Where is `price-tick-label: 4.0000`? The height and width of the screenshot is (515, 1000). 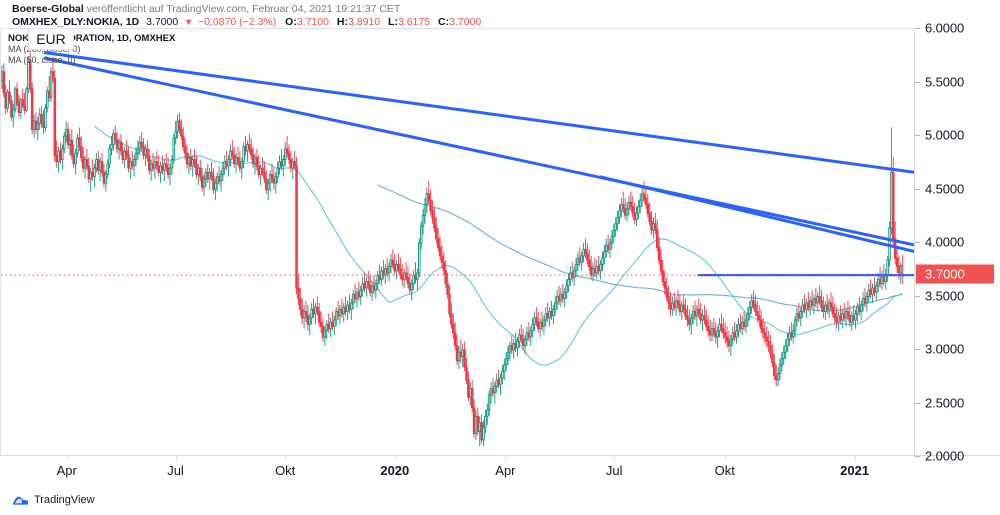
price-tick-label: 4.0000 is located at coordinates (945, 242).